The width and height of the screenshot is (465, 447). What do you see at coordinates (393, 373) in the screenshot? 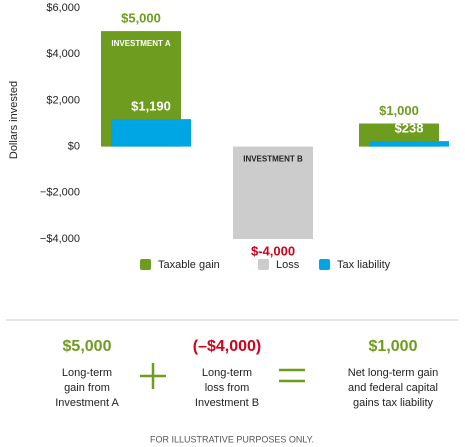
I see `summary-text: Net long-term gain` at bounding box center [393, 373].